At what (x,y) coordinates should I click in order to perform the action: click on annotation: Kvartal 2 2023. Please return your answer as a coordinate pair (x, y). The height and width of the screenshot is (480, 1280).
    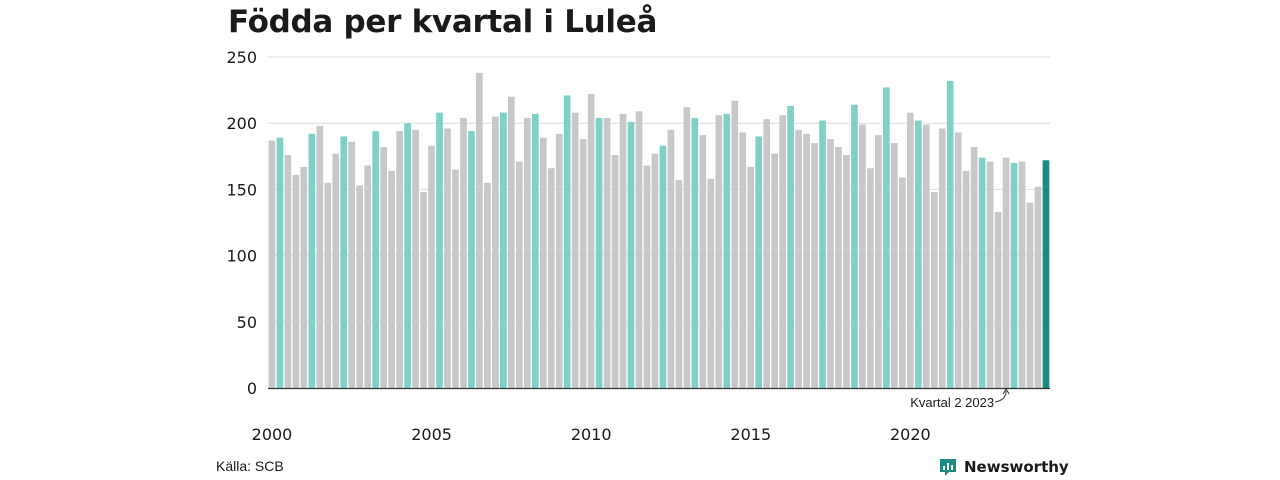
    Looking at the image, I should click on (960, 399).